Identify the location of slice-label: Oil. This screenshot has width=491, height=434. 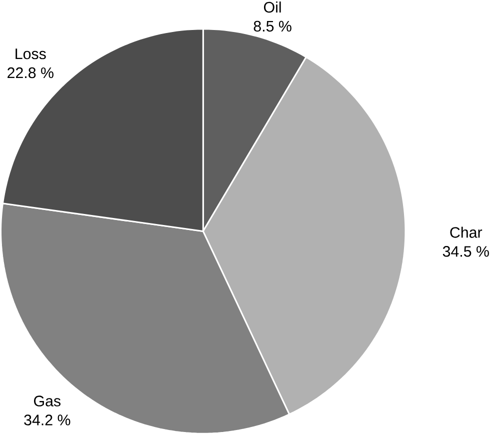
(272, 6).